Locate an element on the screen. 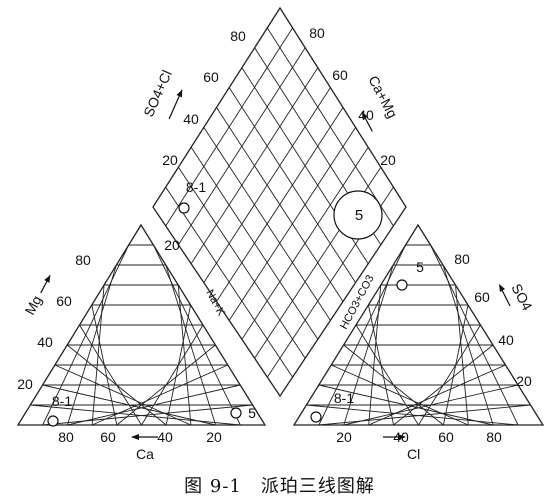  diamond-right-tick-label: 80 is located at coordinates (317, 33).